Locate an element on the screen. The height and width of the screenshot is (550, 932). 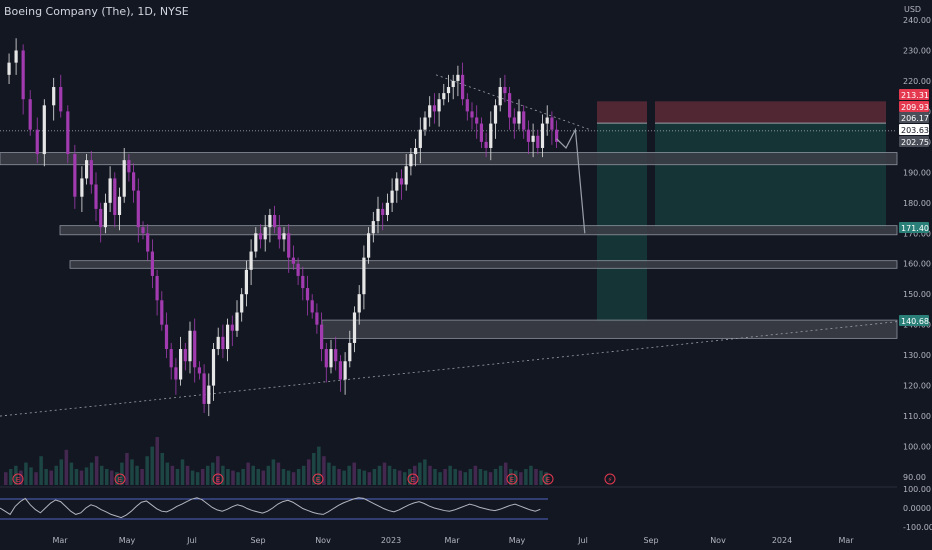
price-badge-label: 171.40 is located at coordinates (915, 228).